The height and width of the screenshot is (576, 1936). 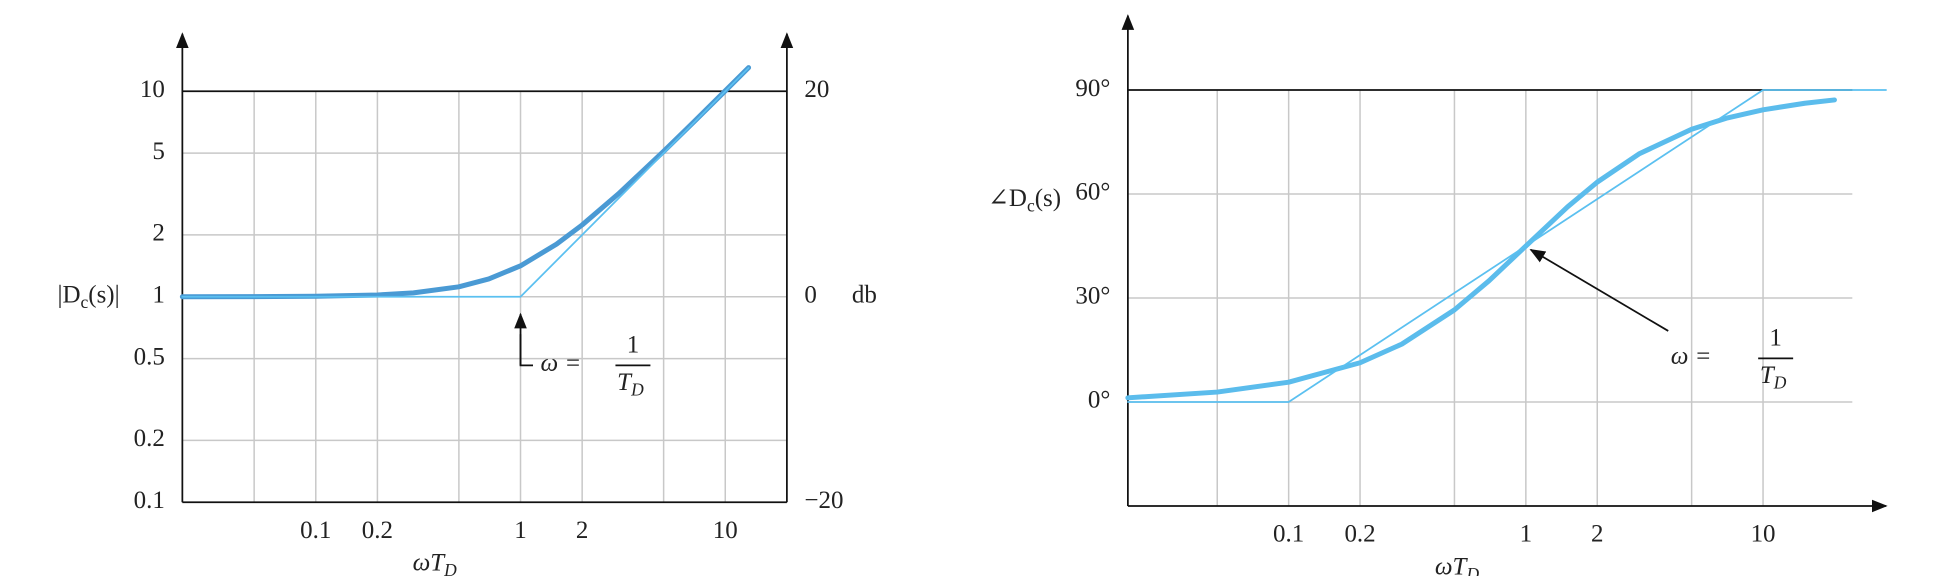 I want to click on y2-tick-label: −20, so click(x=823, y=500).